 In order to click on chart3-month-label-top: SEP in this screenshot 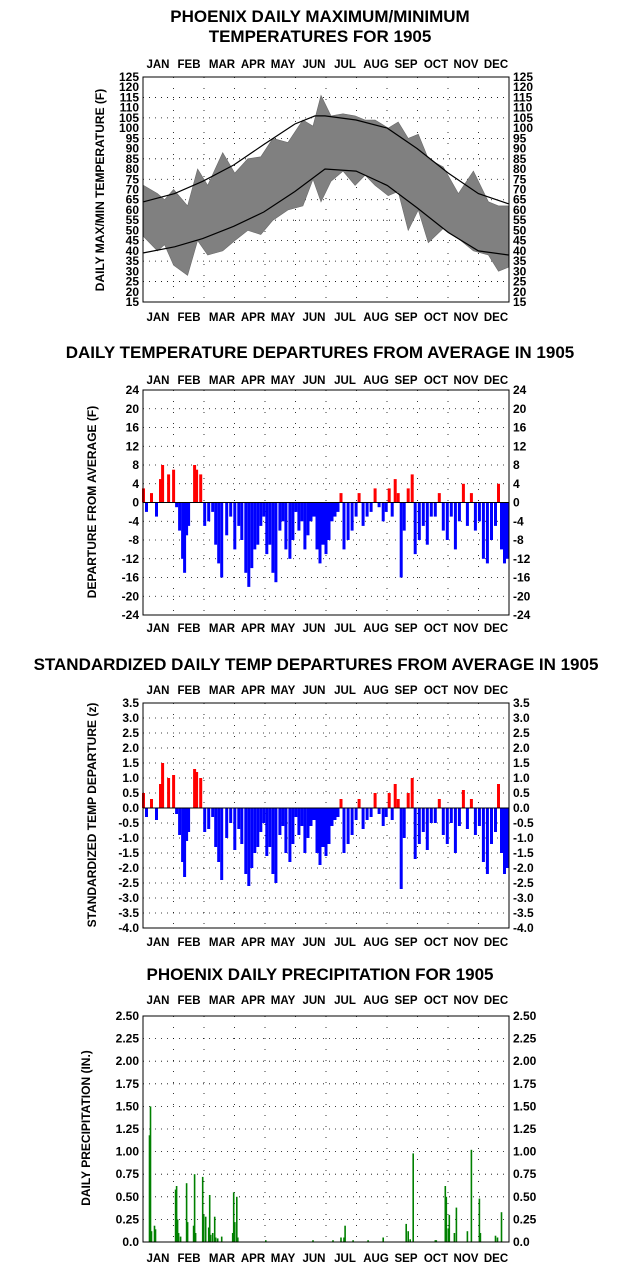, I will do `click(405, 691)`.